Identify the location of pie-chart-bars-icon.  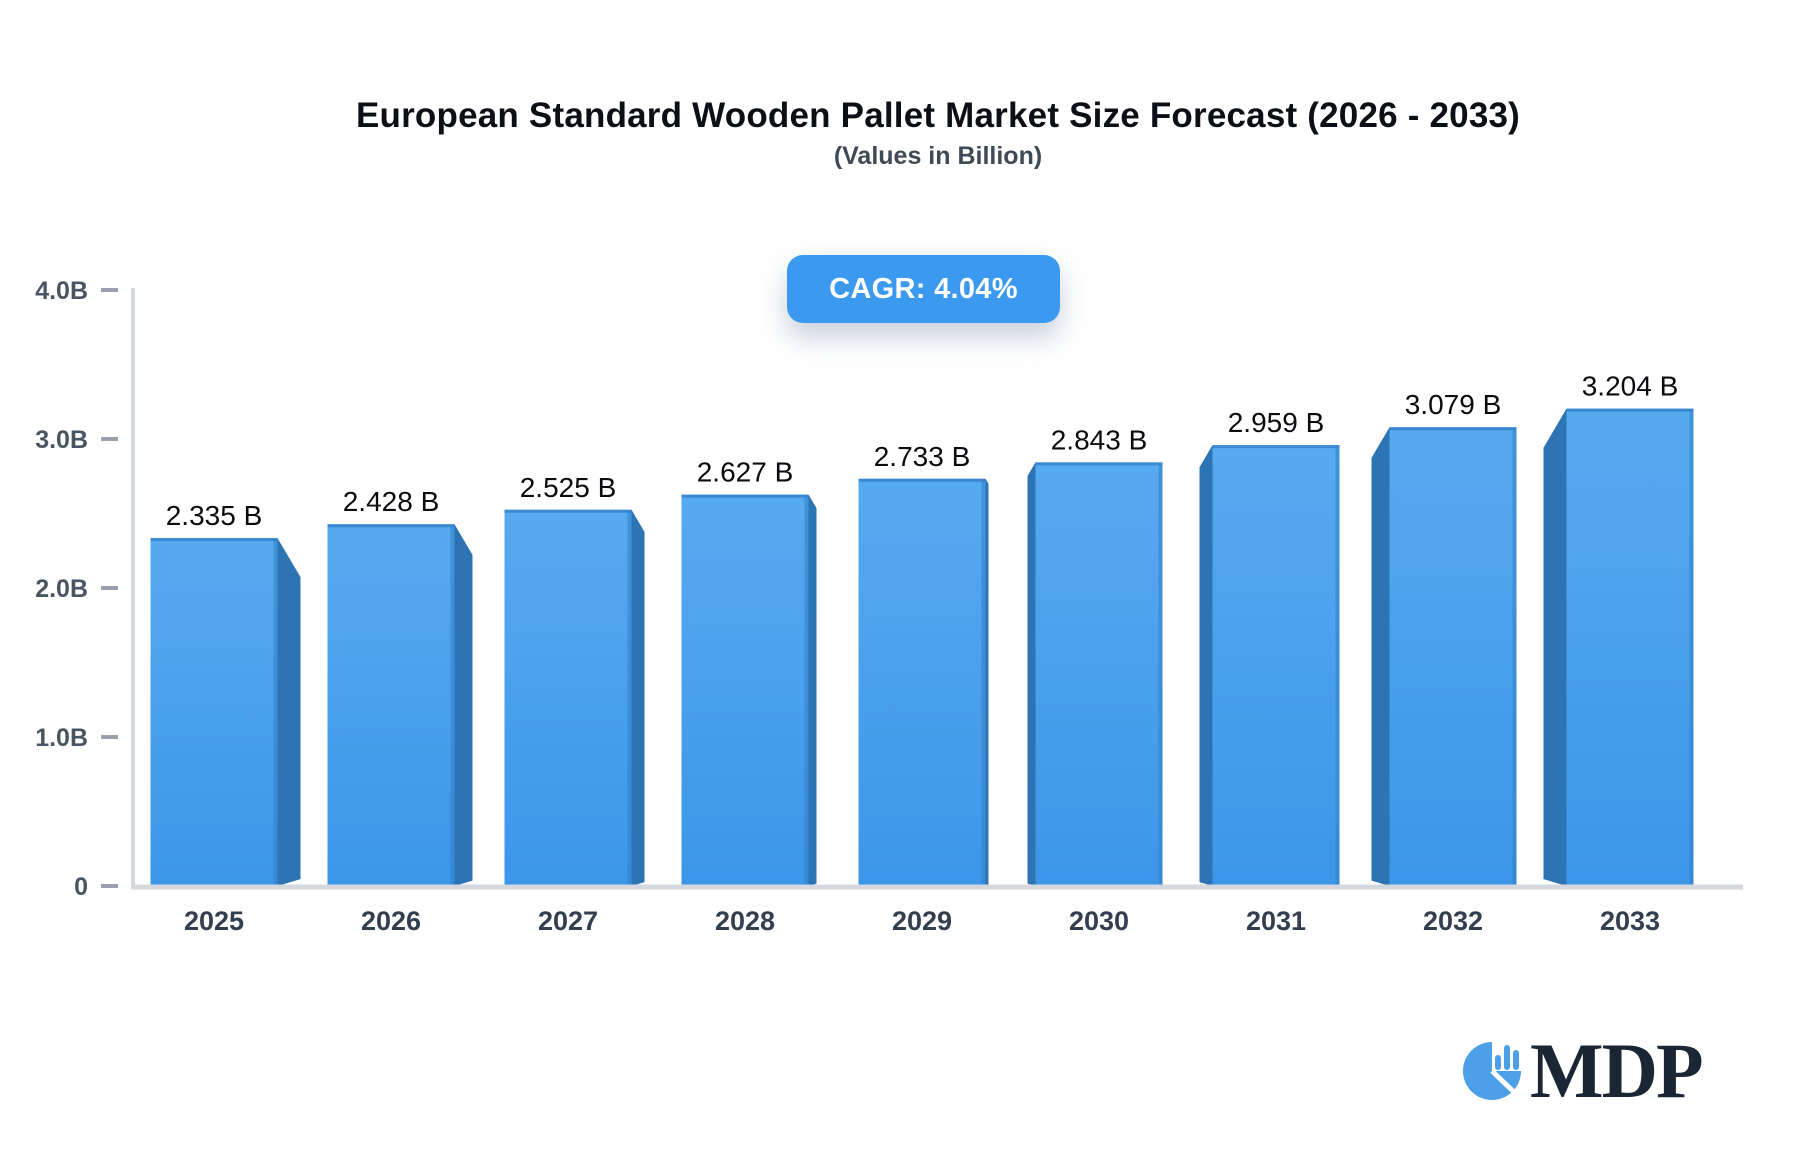
(1493, 1070).